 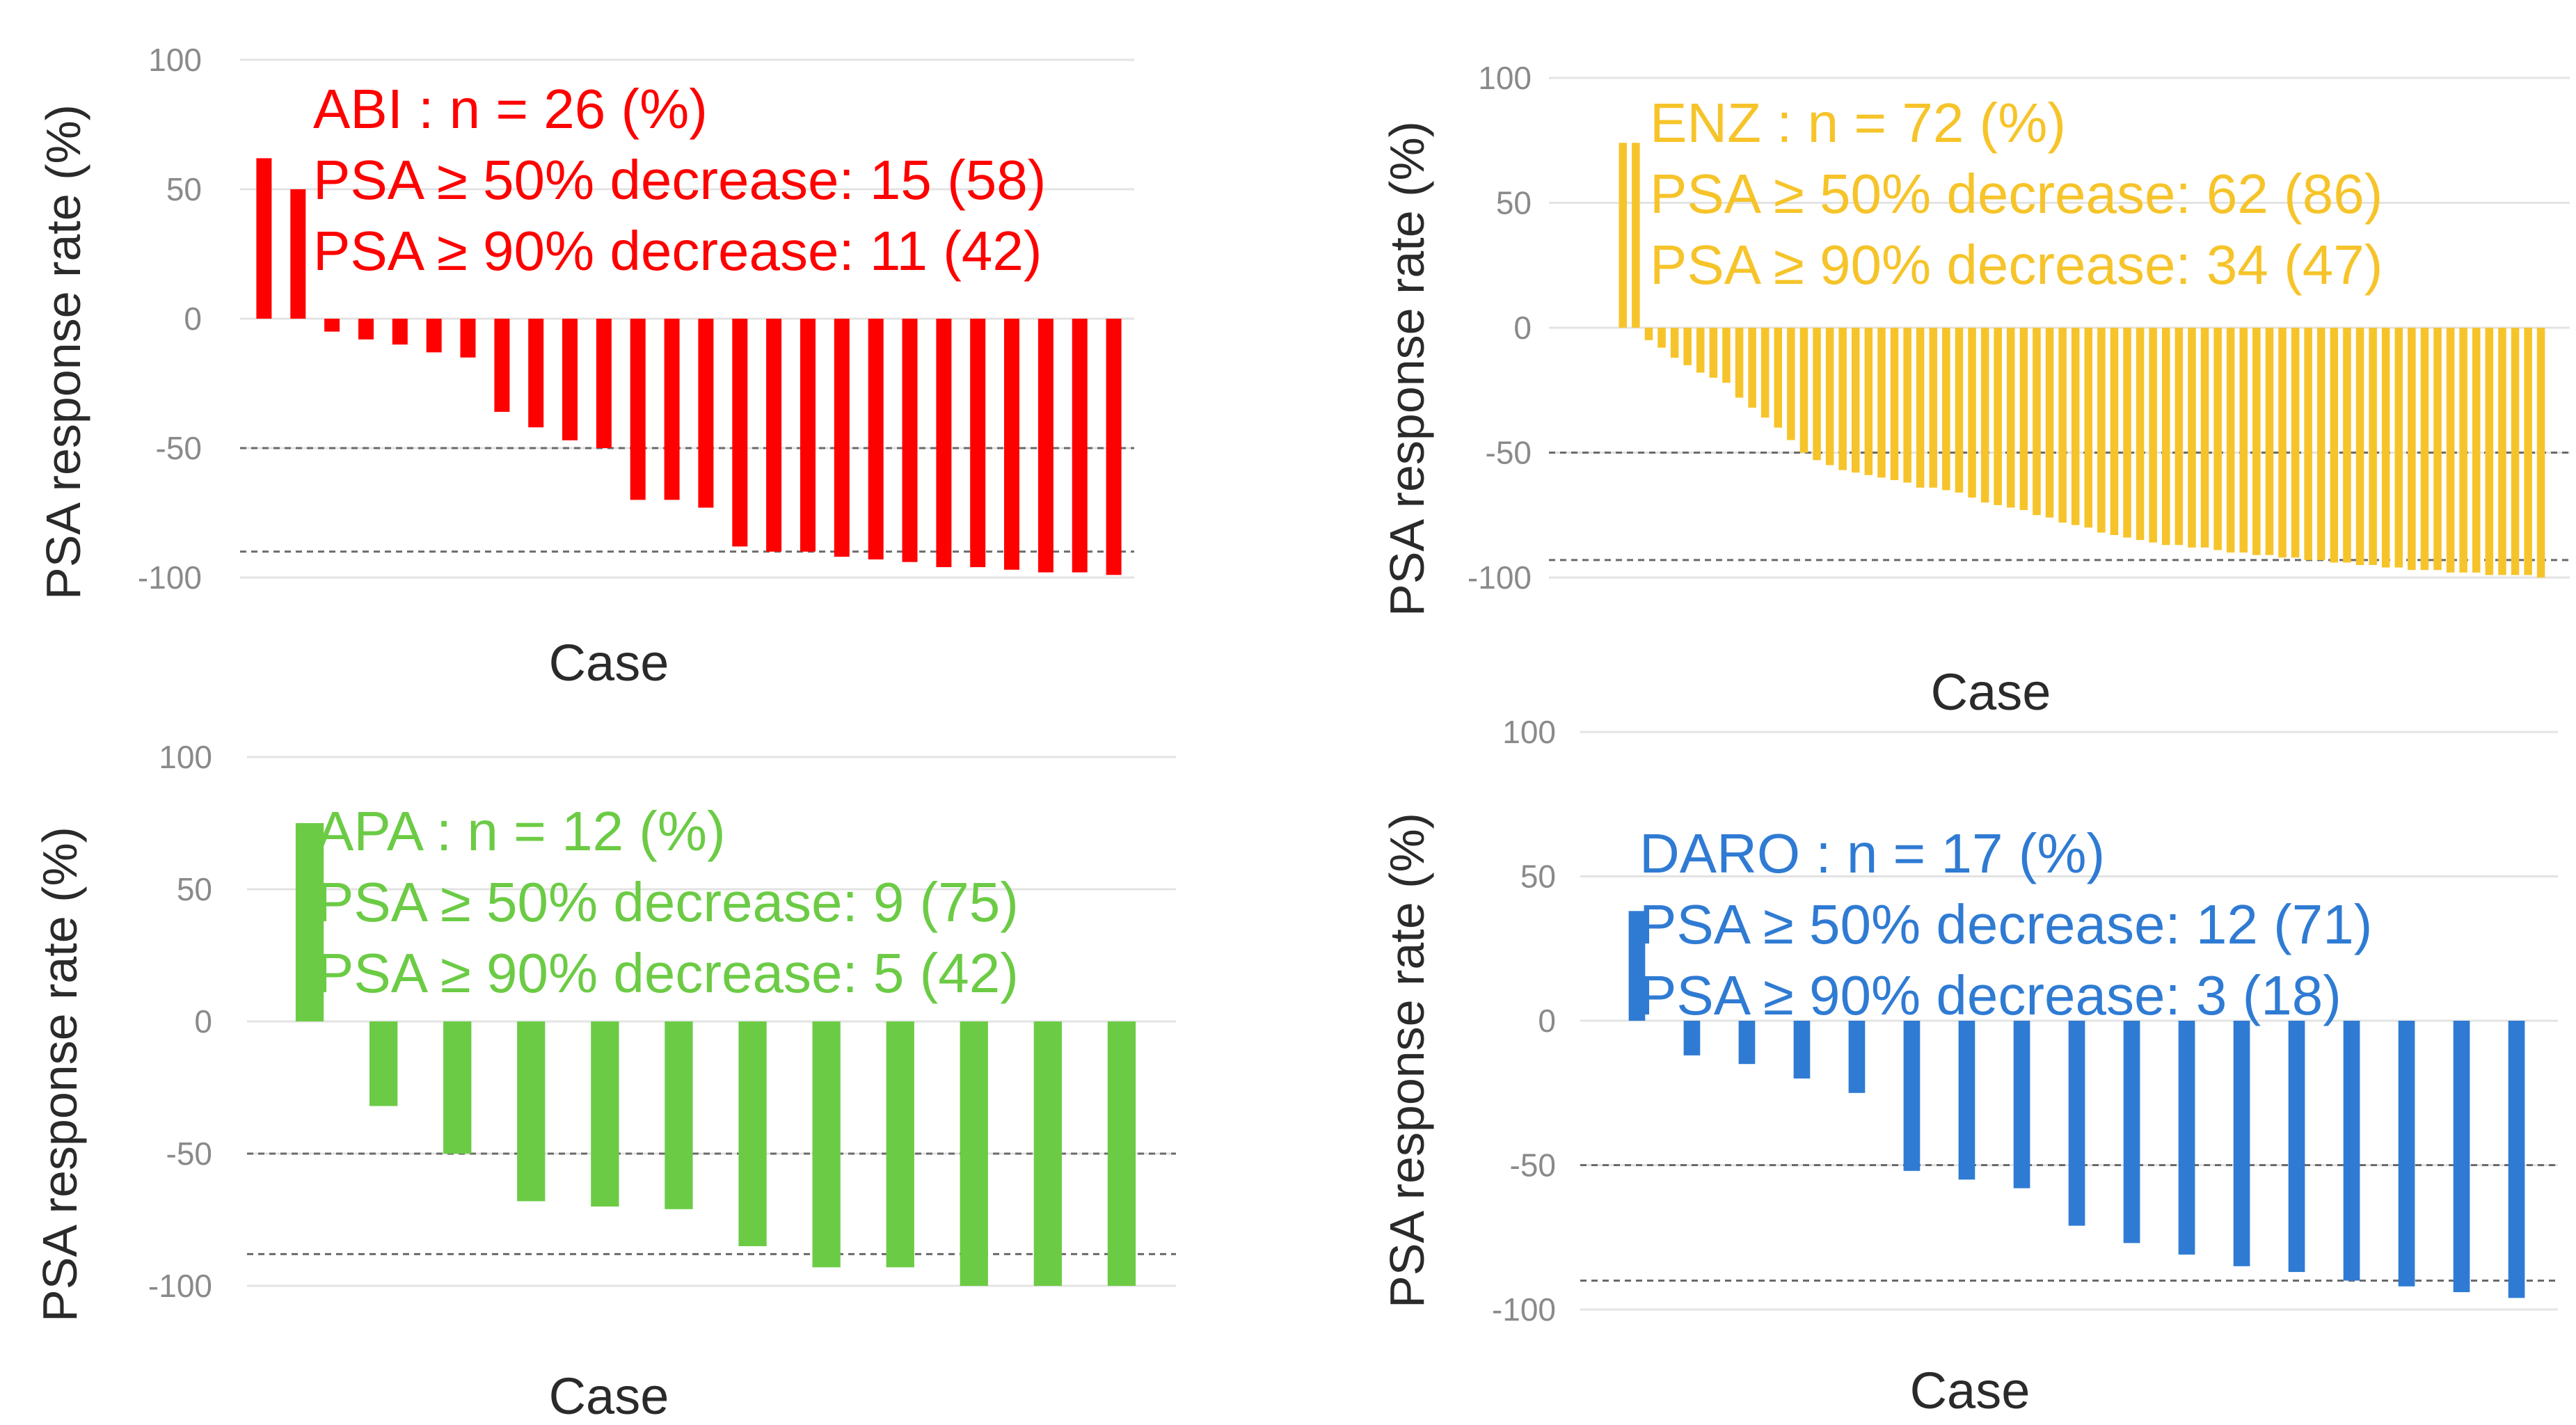 I want to click on y-axis-label: PSA response rate (%), so click(x=1407, y=1060).